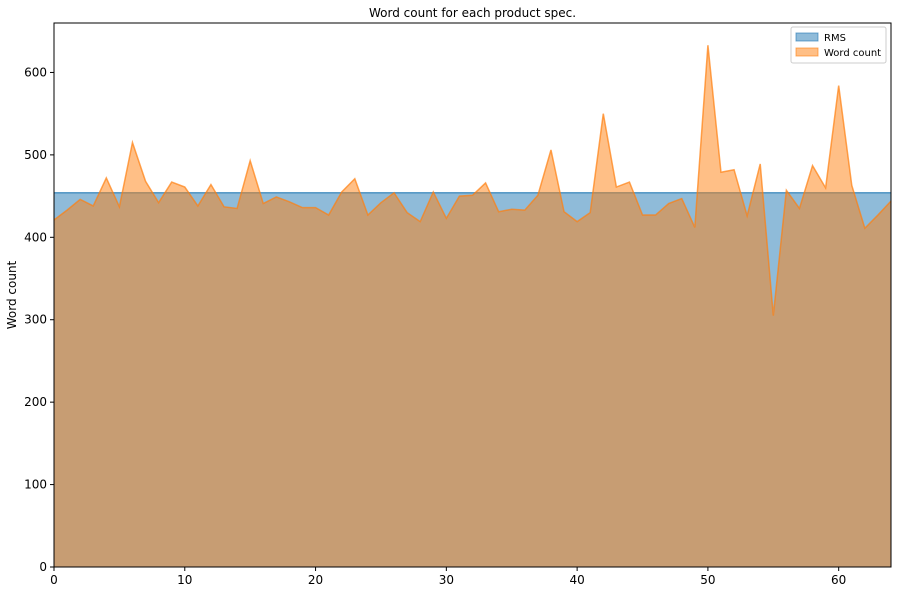  Describe the element at coordinates (35, 72) in the screenshot. I see `y-tick-label: 600` at that location.